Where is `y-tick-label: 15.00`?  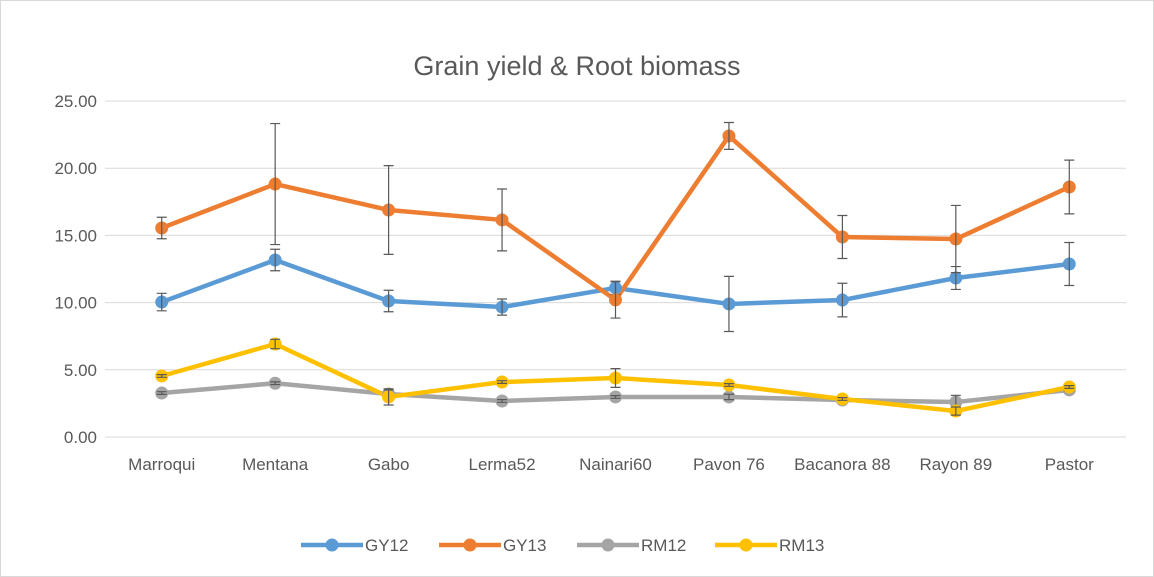
y-tick-label: 15.00 is located at coordinates (75, 235).